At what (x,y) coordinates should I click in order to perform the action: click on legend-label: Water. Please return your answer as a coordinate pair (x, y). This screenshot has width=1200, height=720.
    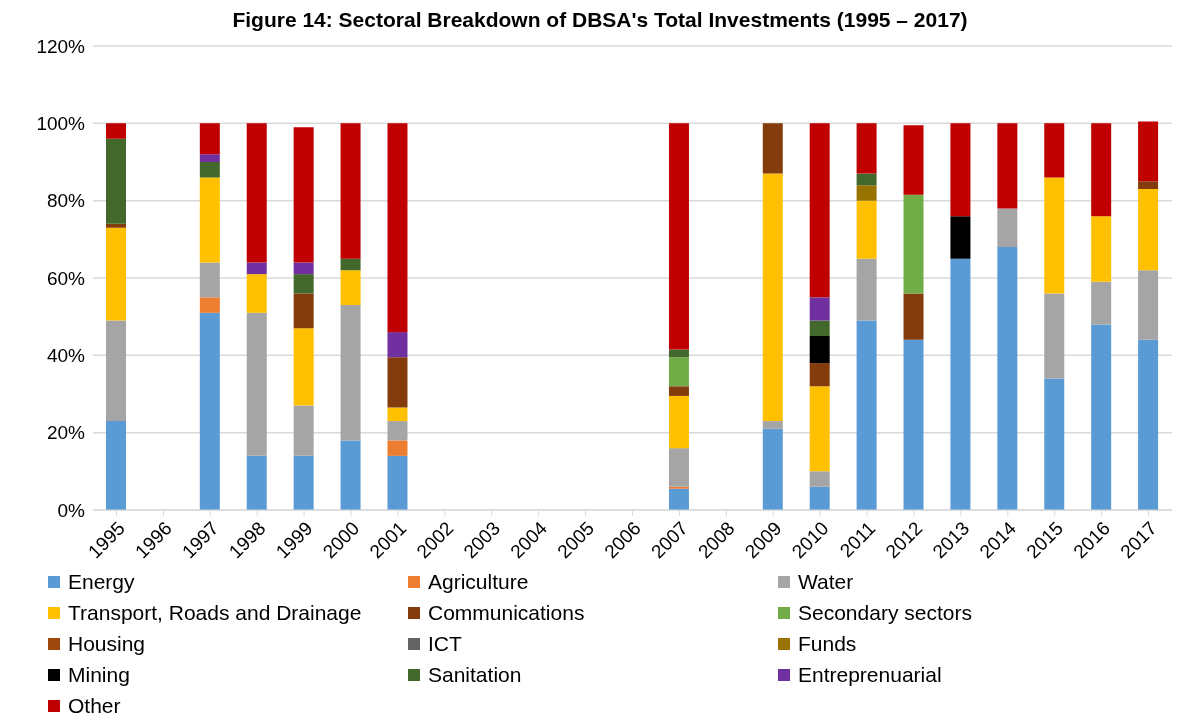
    Looking at the image, I should click on (826, 581).